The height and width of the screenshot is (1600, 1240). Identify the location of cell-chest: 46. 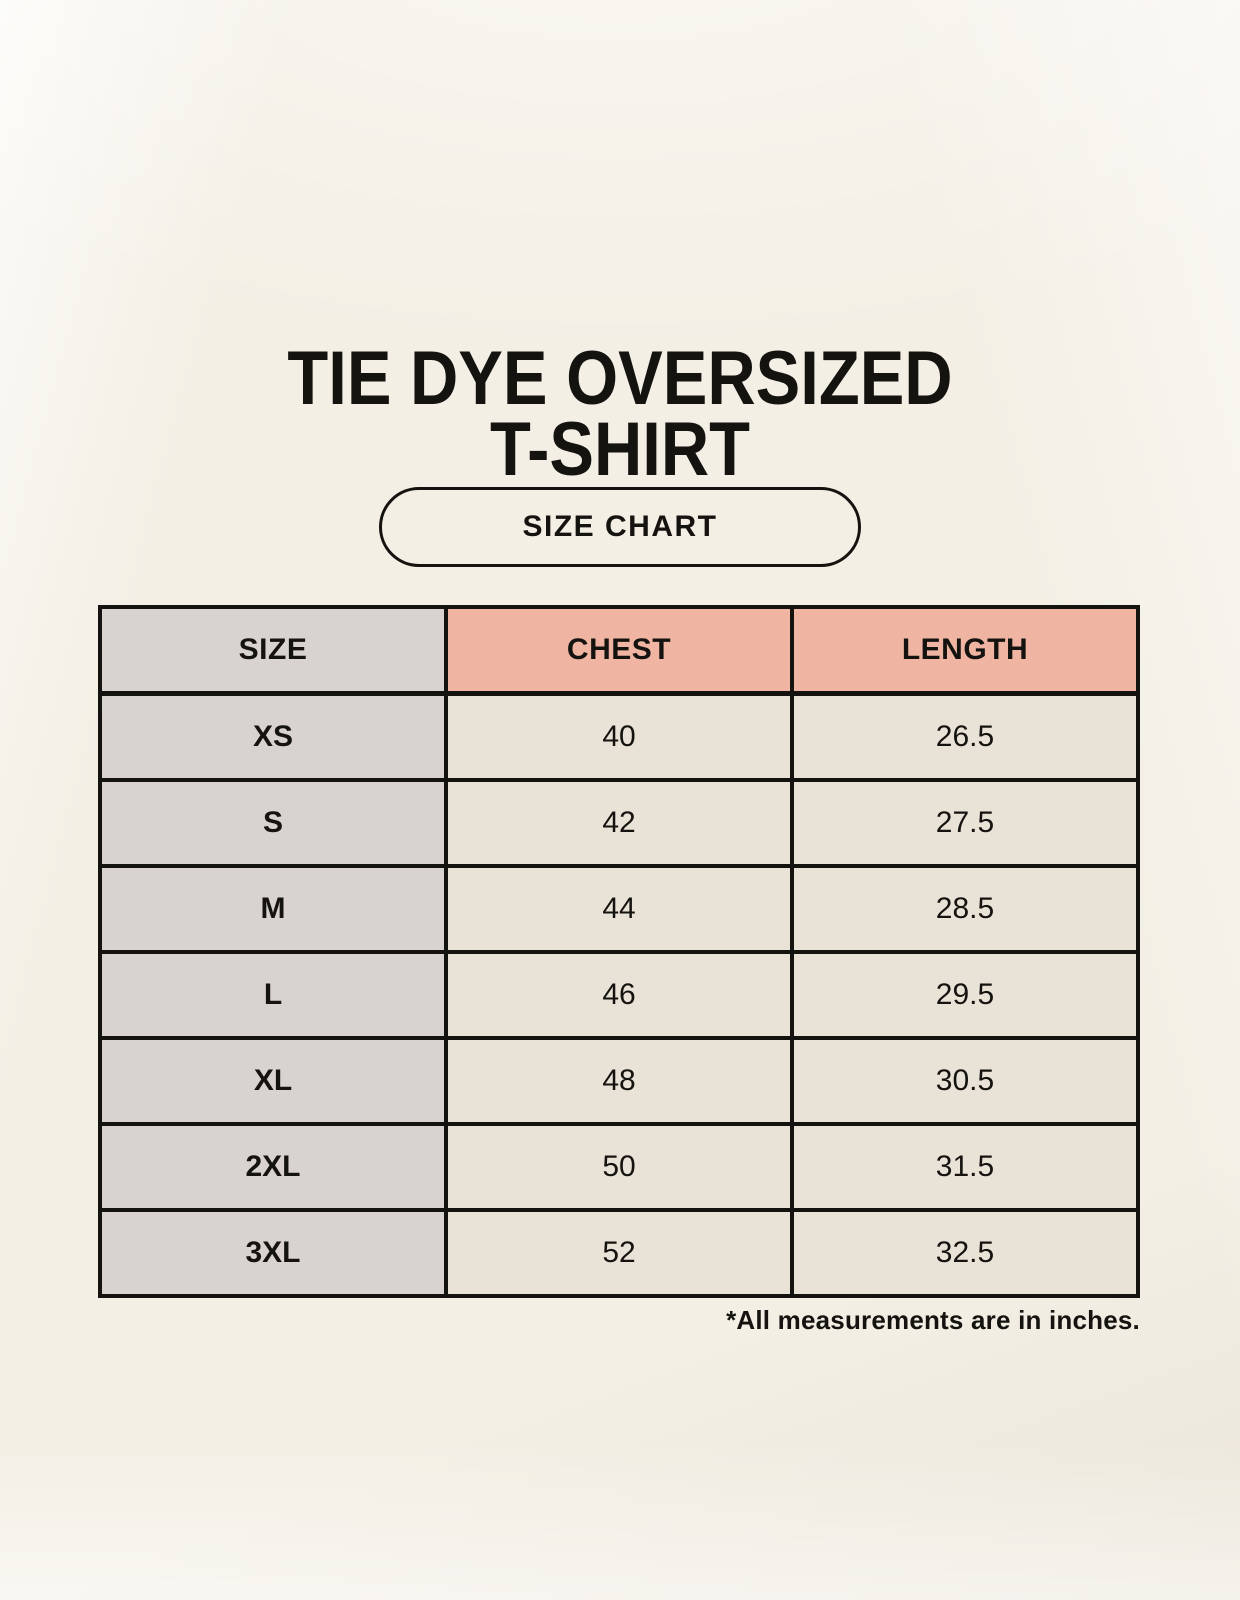
(619, 995).